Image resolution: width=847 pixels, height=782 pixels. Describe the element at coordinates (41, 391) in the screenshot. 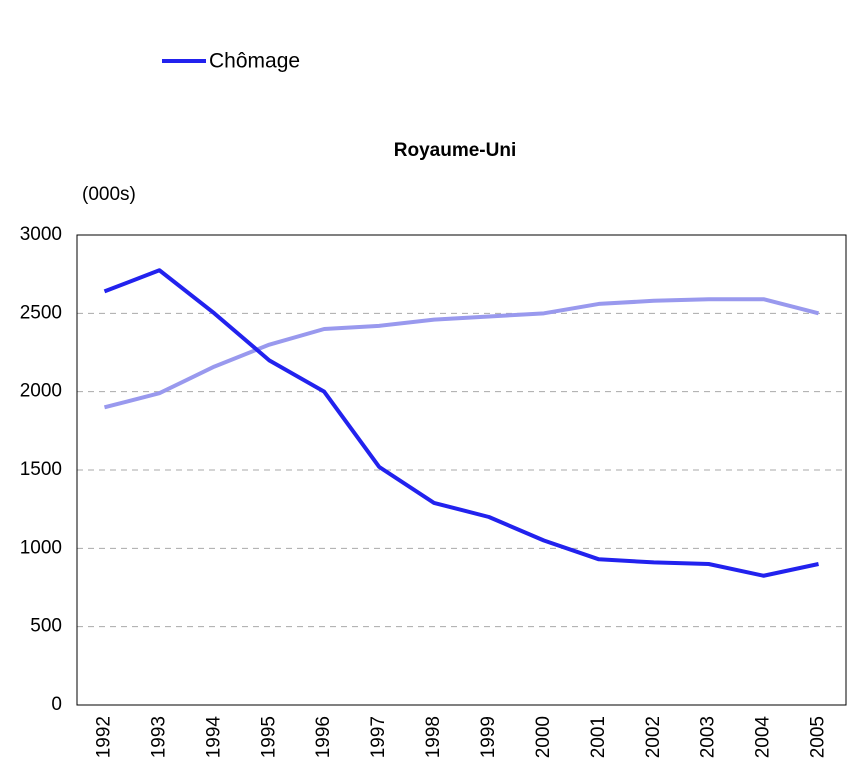

I see `y-tick-label: 2000` at that location.